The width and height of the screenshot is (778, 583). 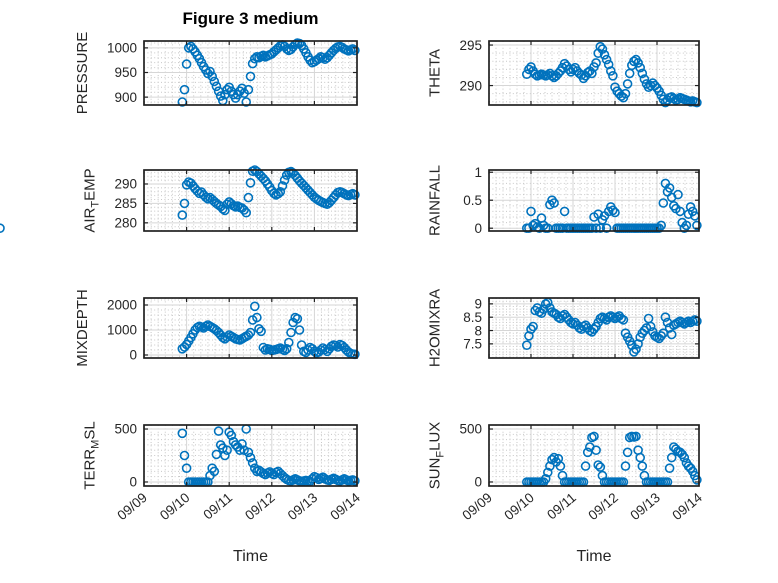 I want to click on svg-text: 900, so click(x=125, y=97).